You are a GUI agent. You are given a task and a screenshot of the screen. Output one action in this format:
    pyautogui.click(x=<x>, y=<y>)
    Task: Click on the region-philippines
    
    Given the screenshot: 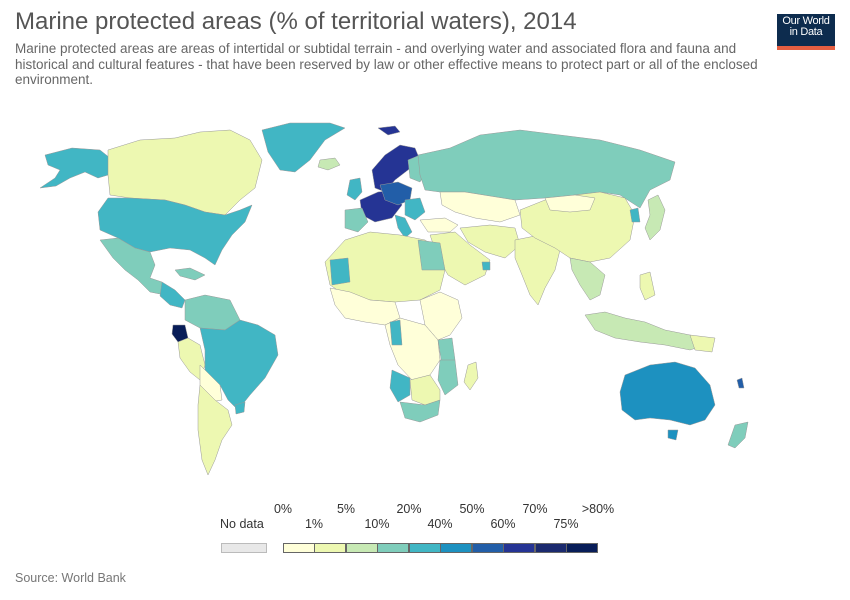 What is the action you would take?
    pyautogui.click(x=647, y=286)
    